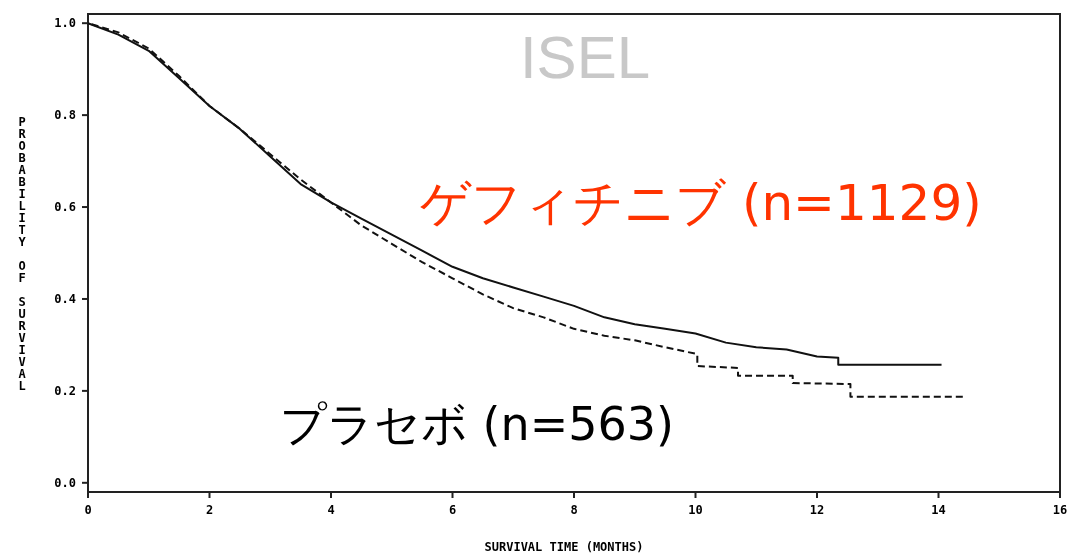 Image resolution: width=1071 pixels, height=555 pixels. What do you see at coordinates (209, 510) in the screenshot?
I see `x-tick-label: 2` at bounding box center [209, 510].